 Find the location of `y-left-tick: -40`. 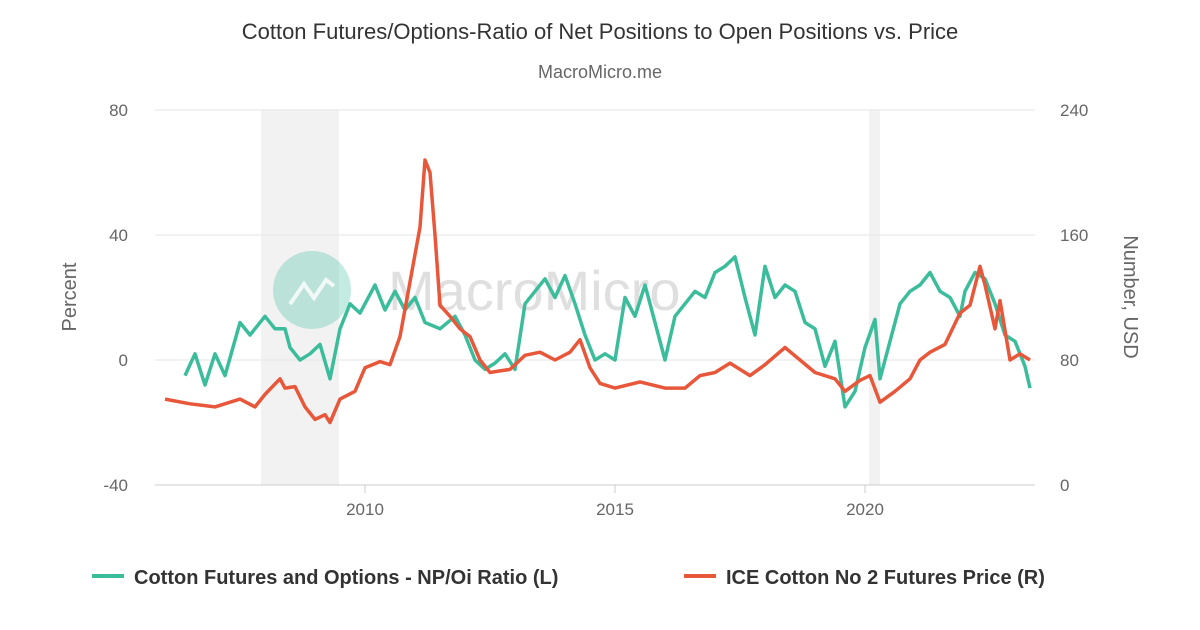

y-left-tick: -40 is located at coordinates (115, 485).